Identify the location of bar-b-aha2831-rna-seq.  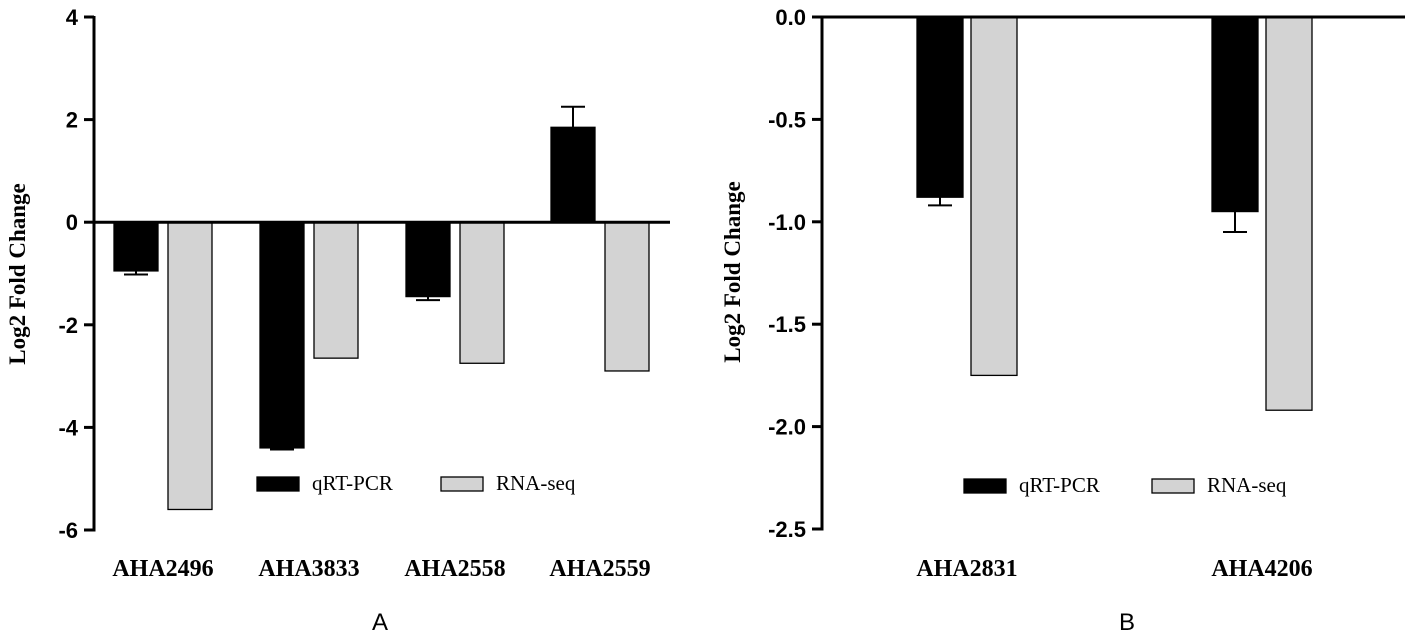
(994, 196).